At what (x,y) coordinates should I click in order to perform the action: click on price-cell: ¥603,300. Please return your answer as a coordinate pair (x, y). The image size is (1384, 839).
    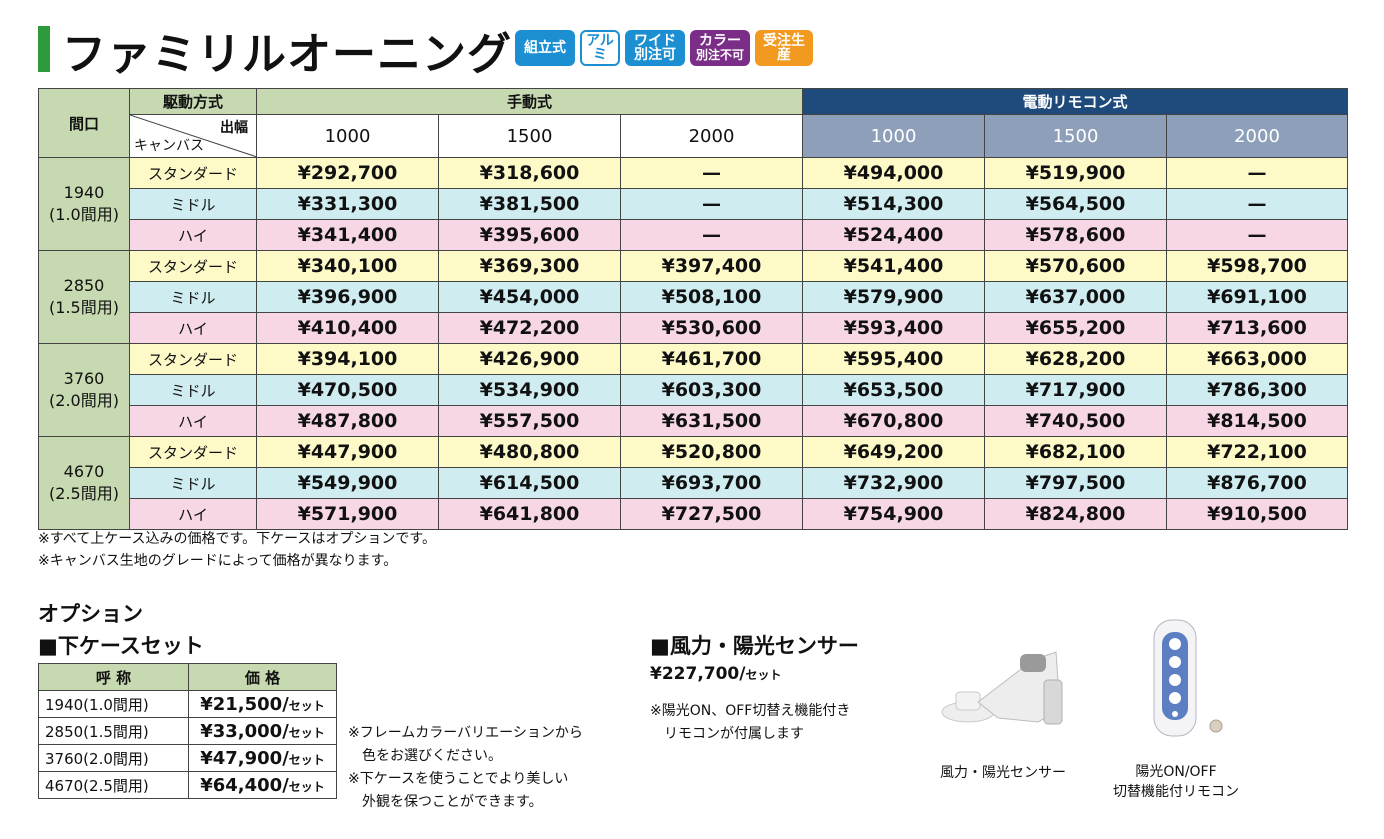
    Looking at the image, I should click on (711, 390).